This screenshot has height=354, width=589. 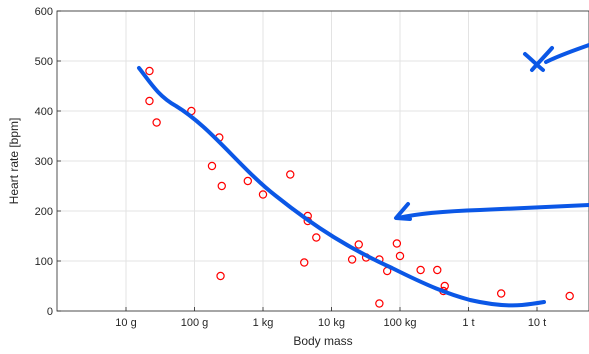 I want to click on handwritten-cross-tail, so click(x=566, y=53).